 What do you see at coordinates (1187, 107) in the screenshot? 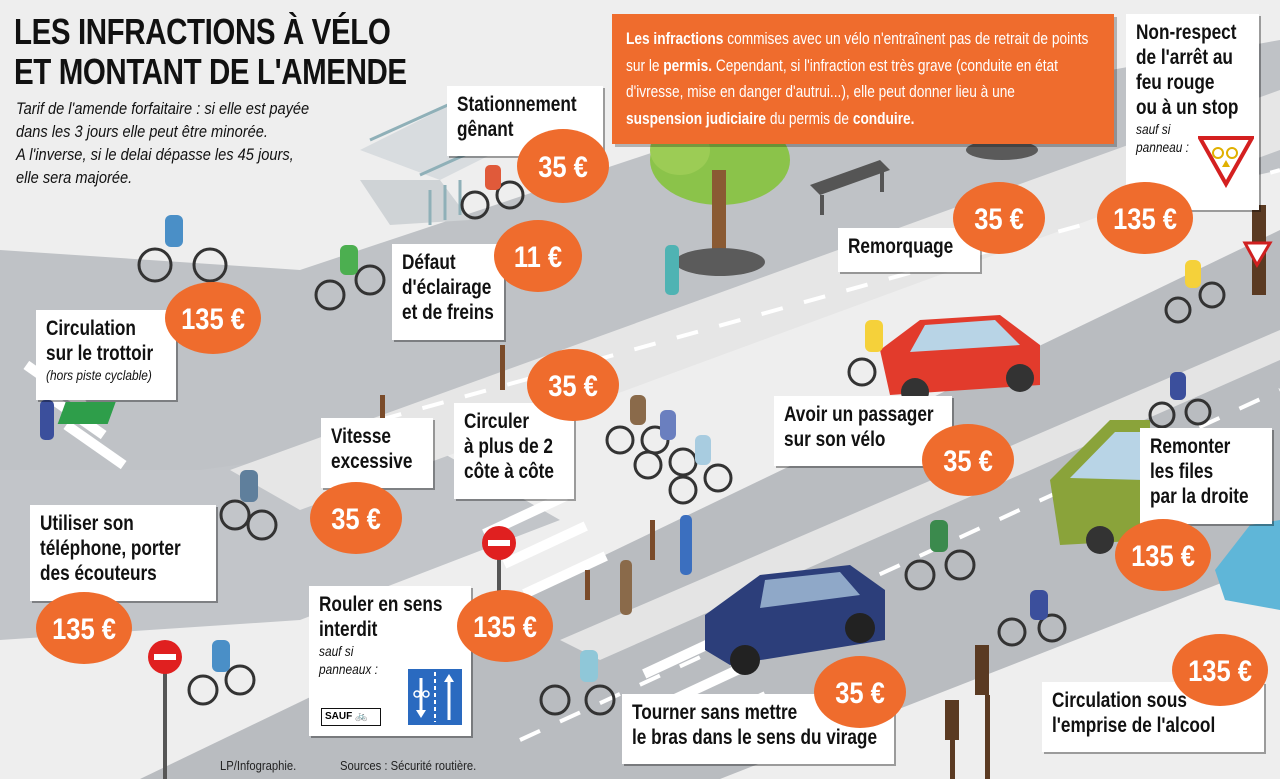
I see `label-line: ou à un stop` at bounding box center [1187, 107].